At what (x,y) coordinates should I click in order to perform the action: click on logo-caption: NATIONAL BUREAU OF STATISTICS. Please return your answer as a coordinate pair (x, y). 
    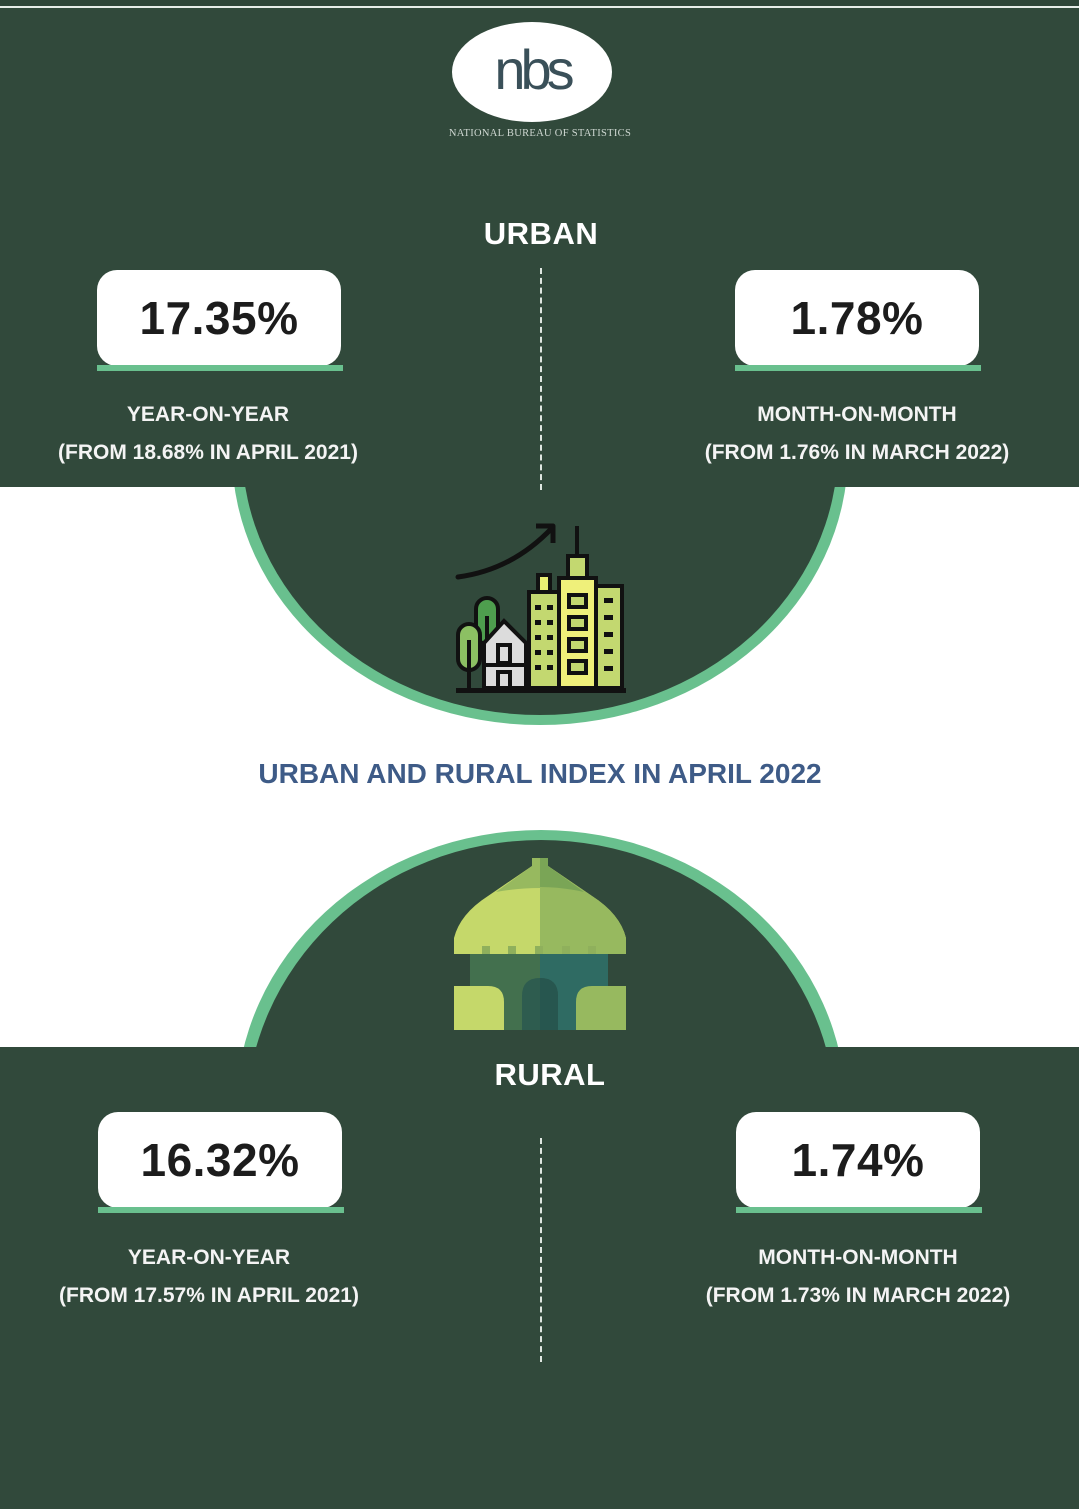
    Looking at the image, I should click on (540, 133).